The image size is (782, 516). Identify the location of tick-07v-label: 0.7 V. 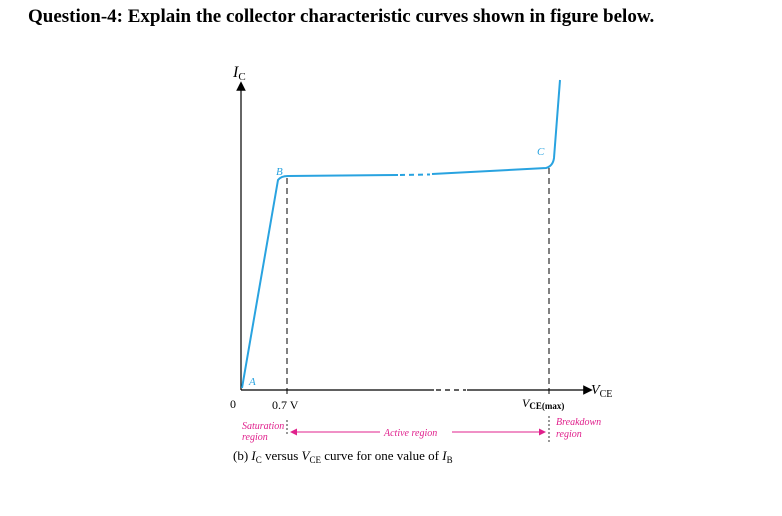
(285, 405).